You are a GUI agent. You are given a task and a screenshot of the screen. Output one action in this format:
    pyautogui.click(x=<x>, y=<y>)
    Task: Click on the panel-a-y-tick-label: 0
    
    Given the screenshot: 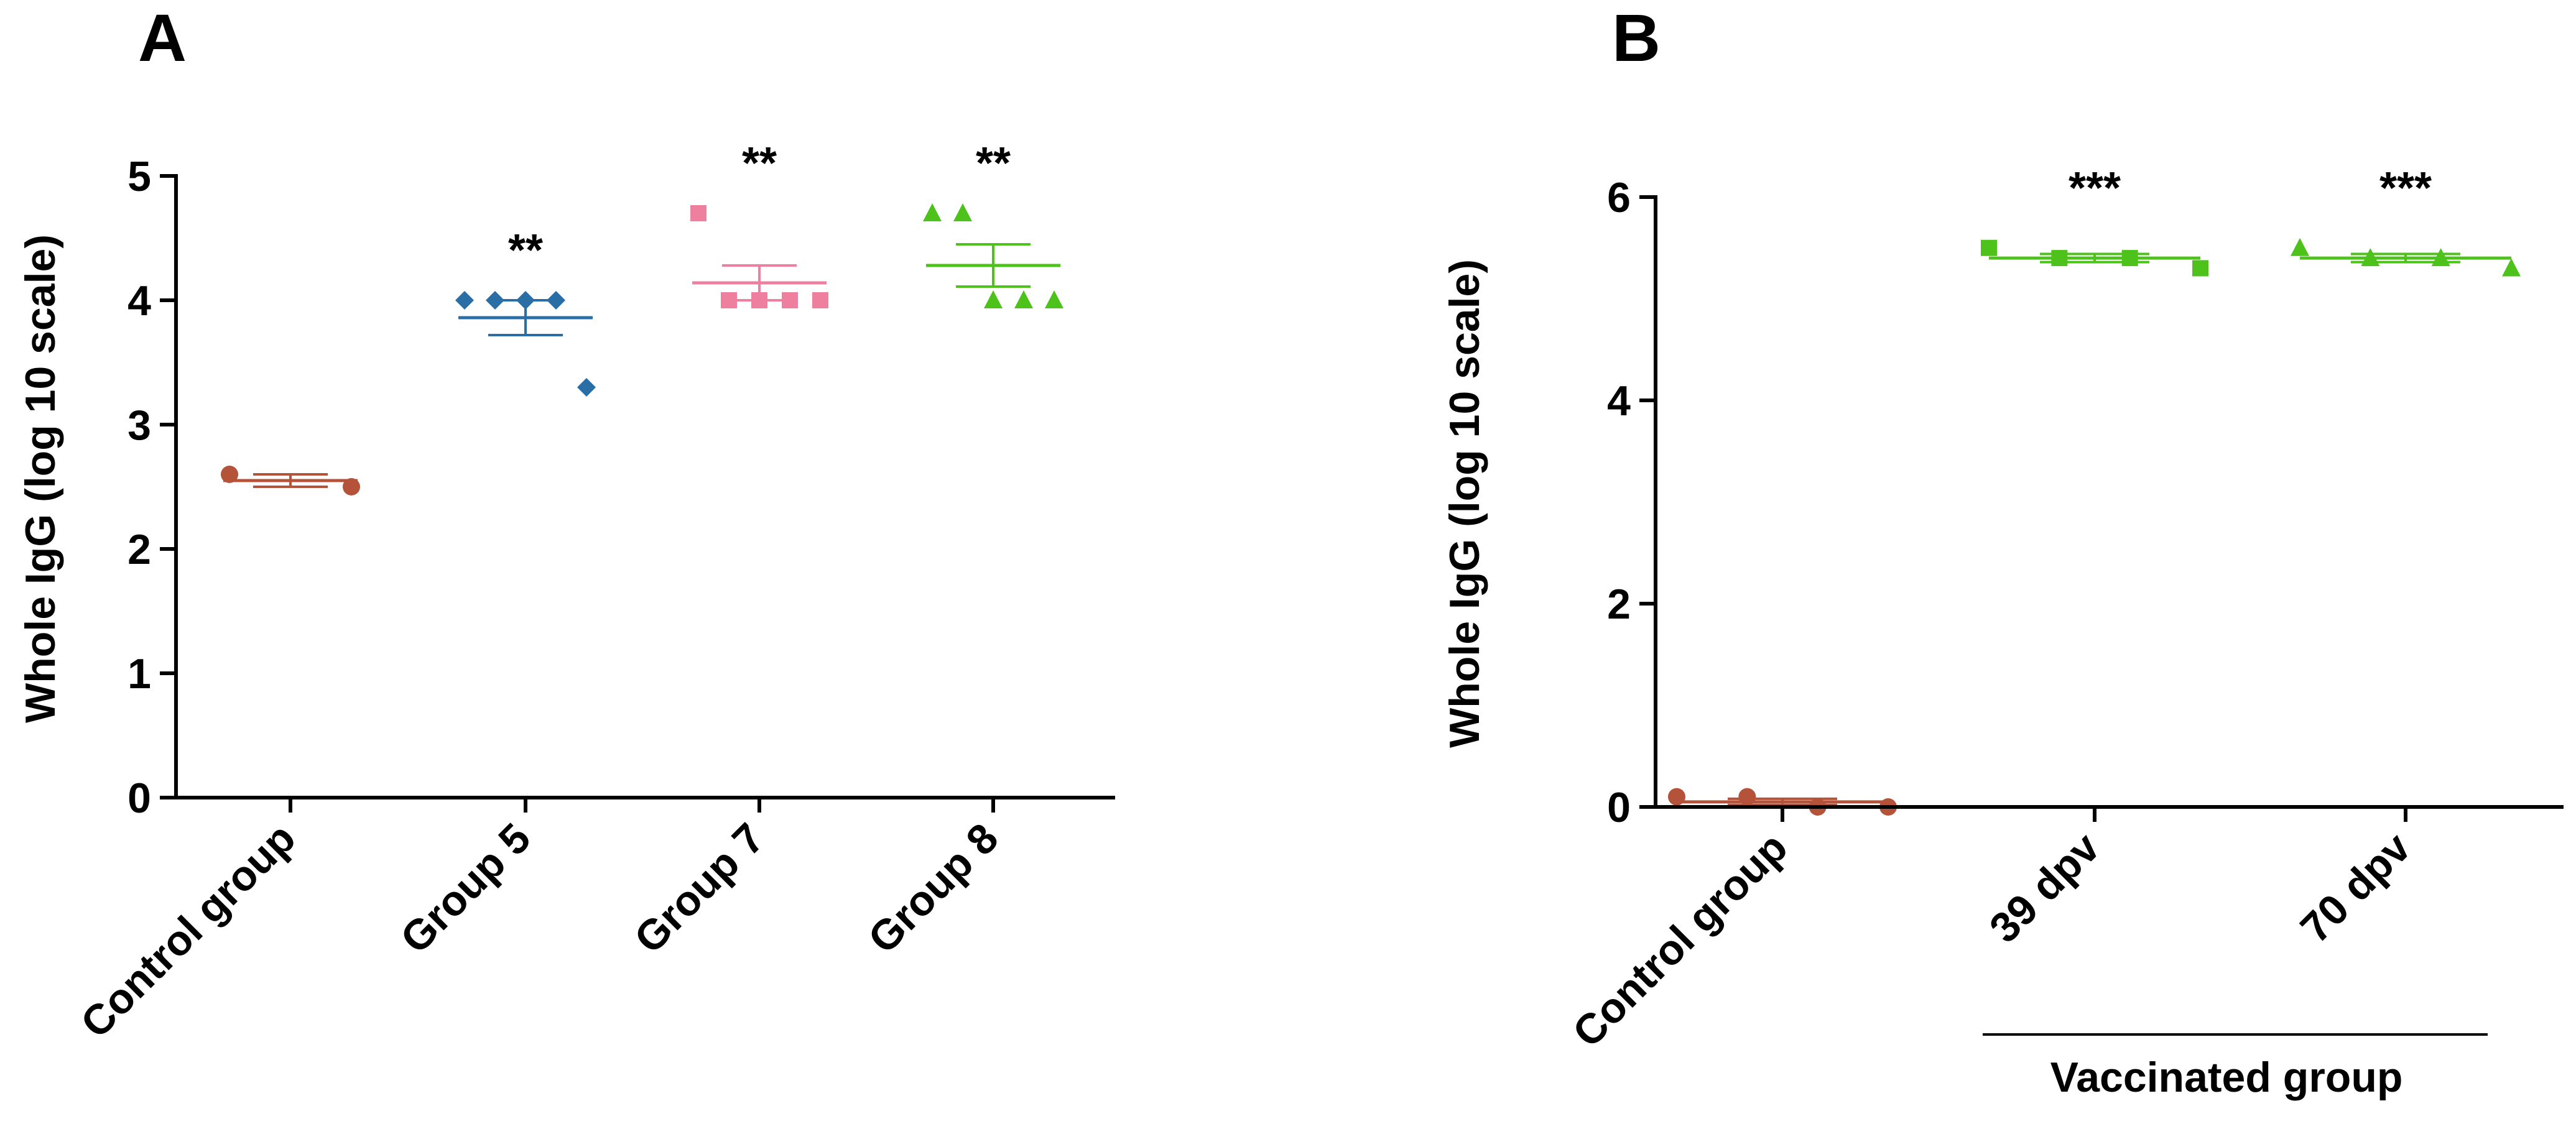 What is the action you would take?
    pyautogui.click(x=139, y=798)
    